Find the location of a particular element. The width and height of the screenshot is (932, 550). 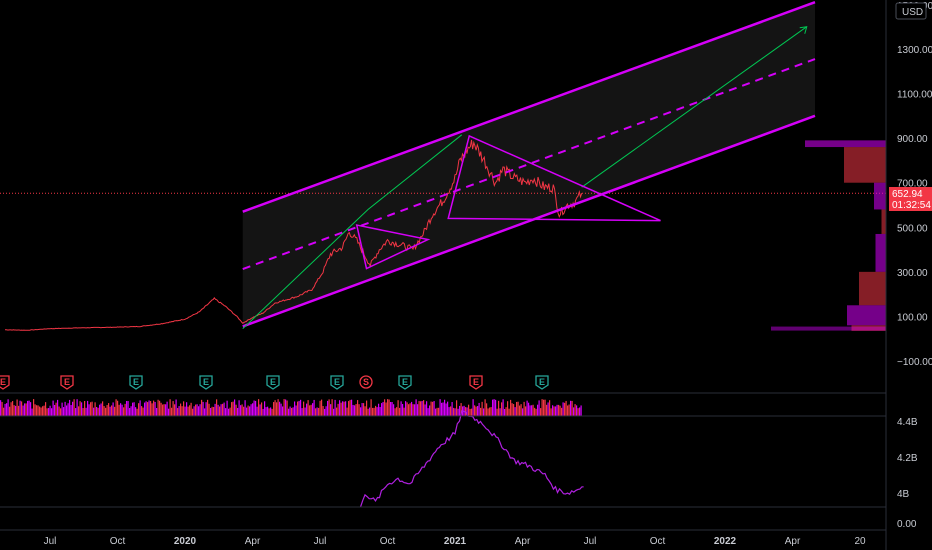

indicator-tick-label: 0.00 is located at coordinates (907, 524).